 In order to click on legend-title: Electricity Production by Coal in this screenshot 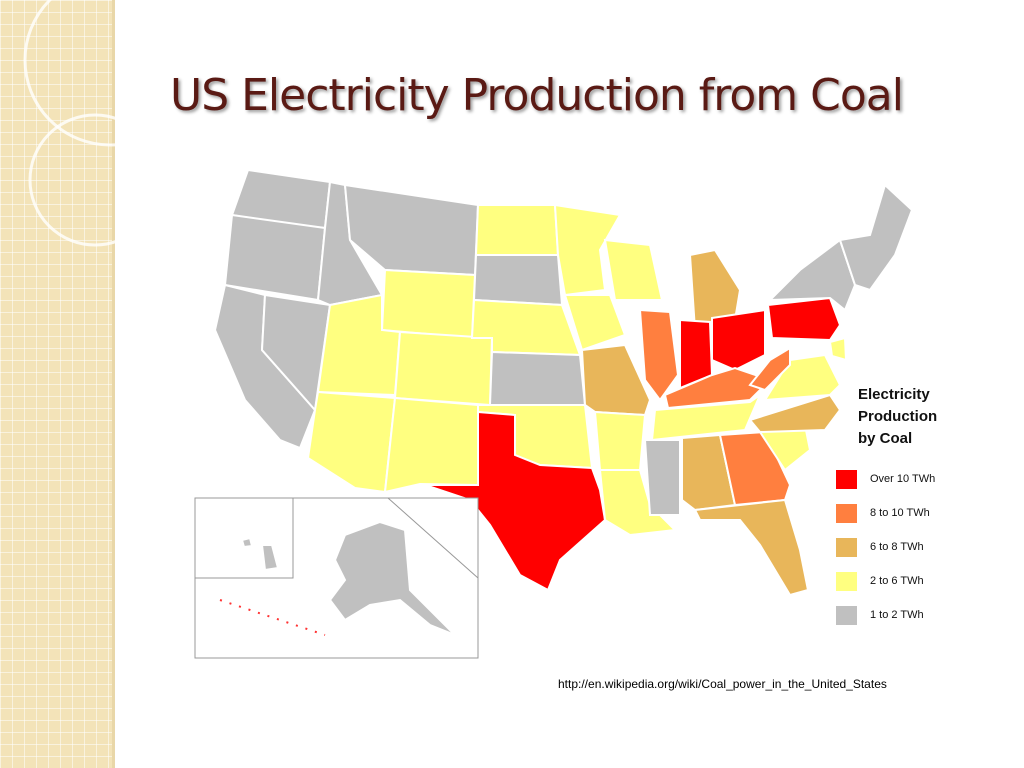, I will do `click(898, 416)`.